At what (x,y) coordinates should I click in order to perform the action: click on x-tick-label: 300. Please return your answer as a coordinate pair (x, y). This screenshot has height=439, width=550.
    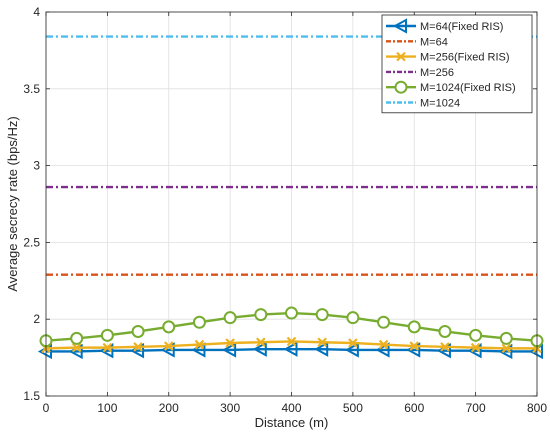
    Looking at the image, I should click on (230, 408).